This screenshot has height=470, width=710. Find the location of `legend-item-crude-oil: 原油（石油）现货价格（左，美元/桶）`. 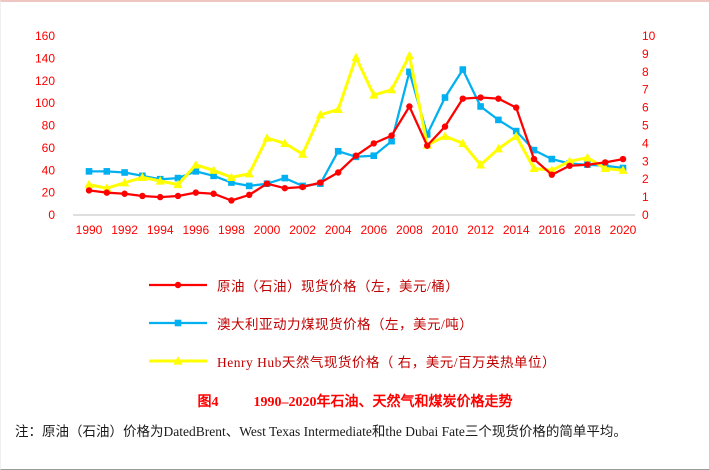

legend-item-crude-oil: 原油（石油）现货价格（左，美元/桶） is located at coordinates (429, 285).